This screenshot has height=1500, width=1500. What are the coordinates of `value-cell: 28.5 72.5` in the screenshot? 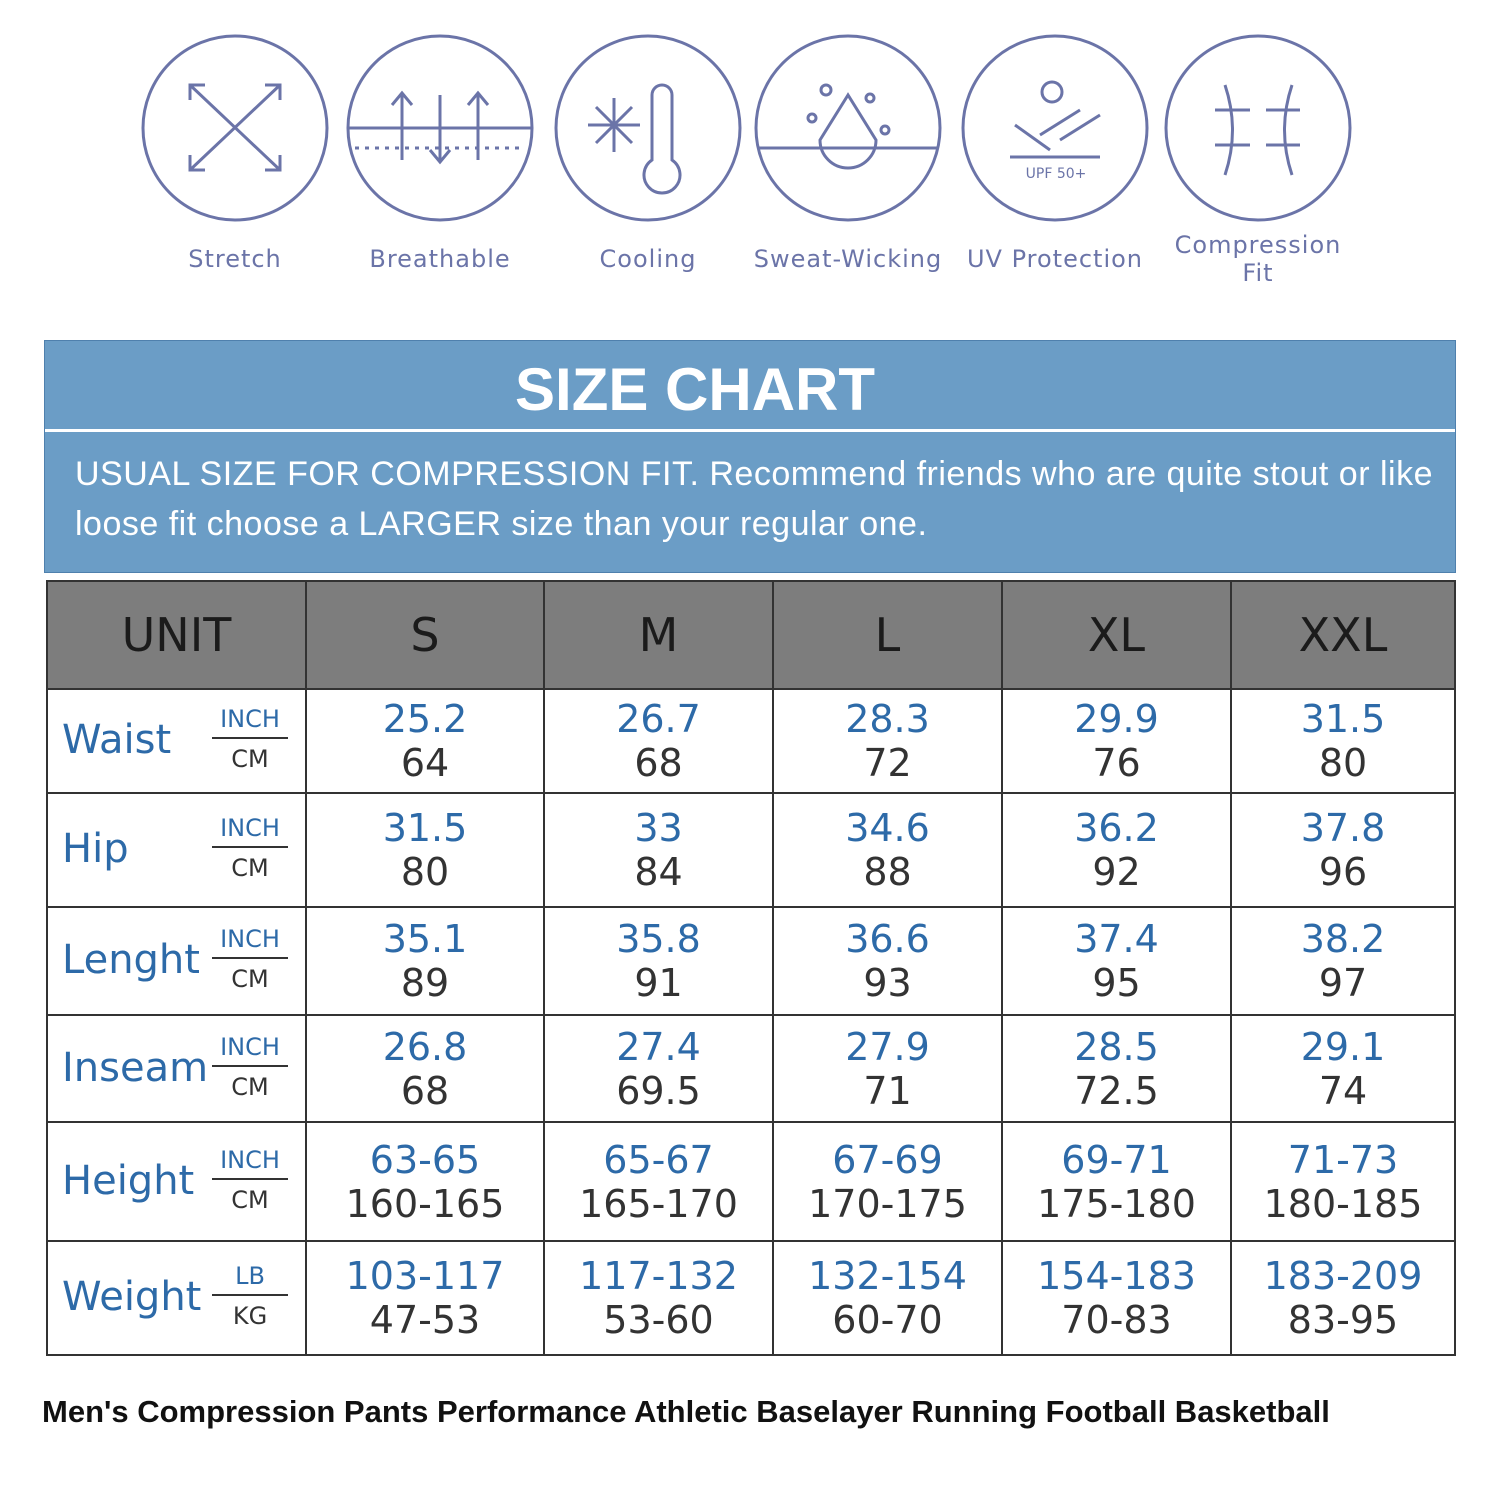 It's located at (1116, 1068).